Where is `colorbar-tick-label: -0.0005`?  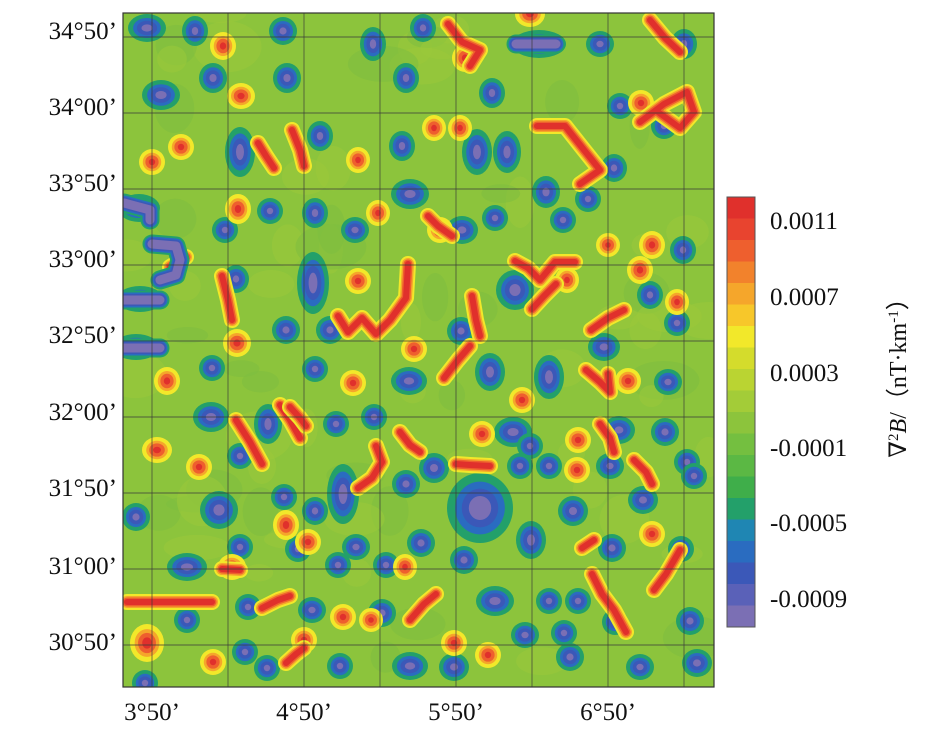
colorbar-tick-label: -0.0005 is located at coordinates (808, 523).